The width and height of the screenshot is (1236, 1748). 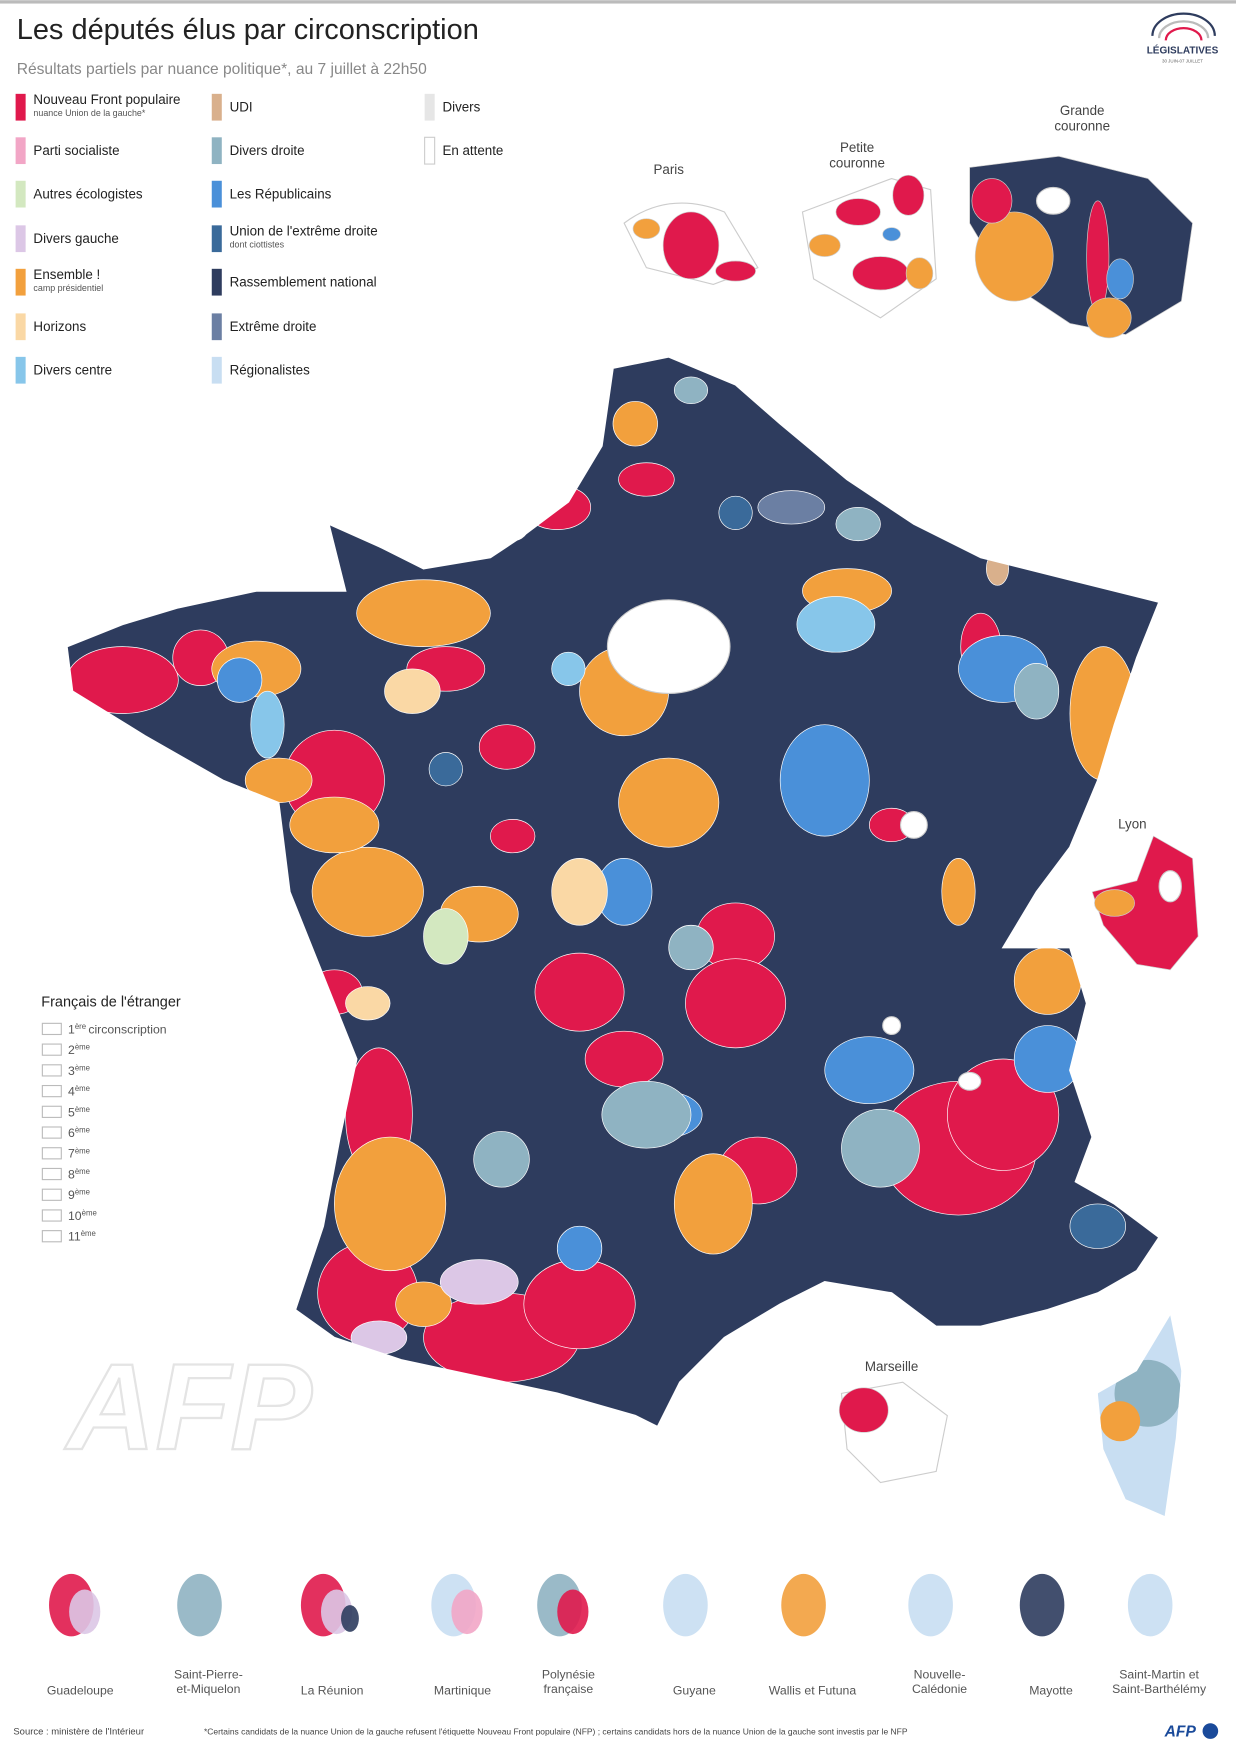 What do you see at coordinates (89, 113) in the screenshot?
I see `legend-note: nuance Union de la gauche*` at bounding box center [89, 113].